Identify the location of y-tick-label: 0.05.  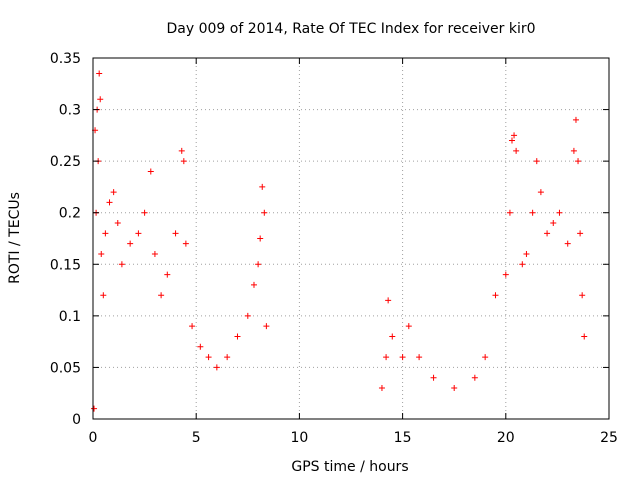
(65, 368).